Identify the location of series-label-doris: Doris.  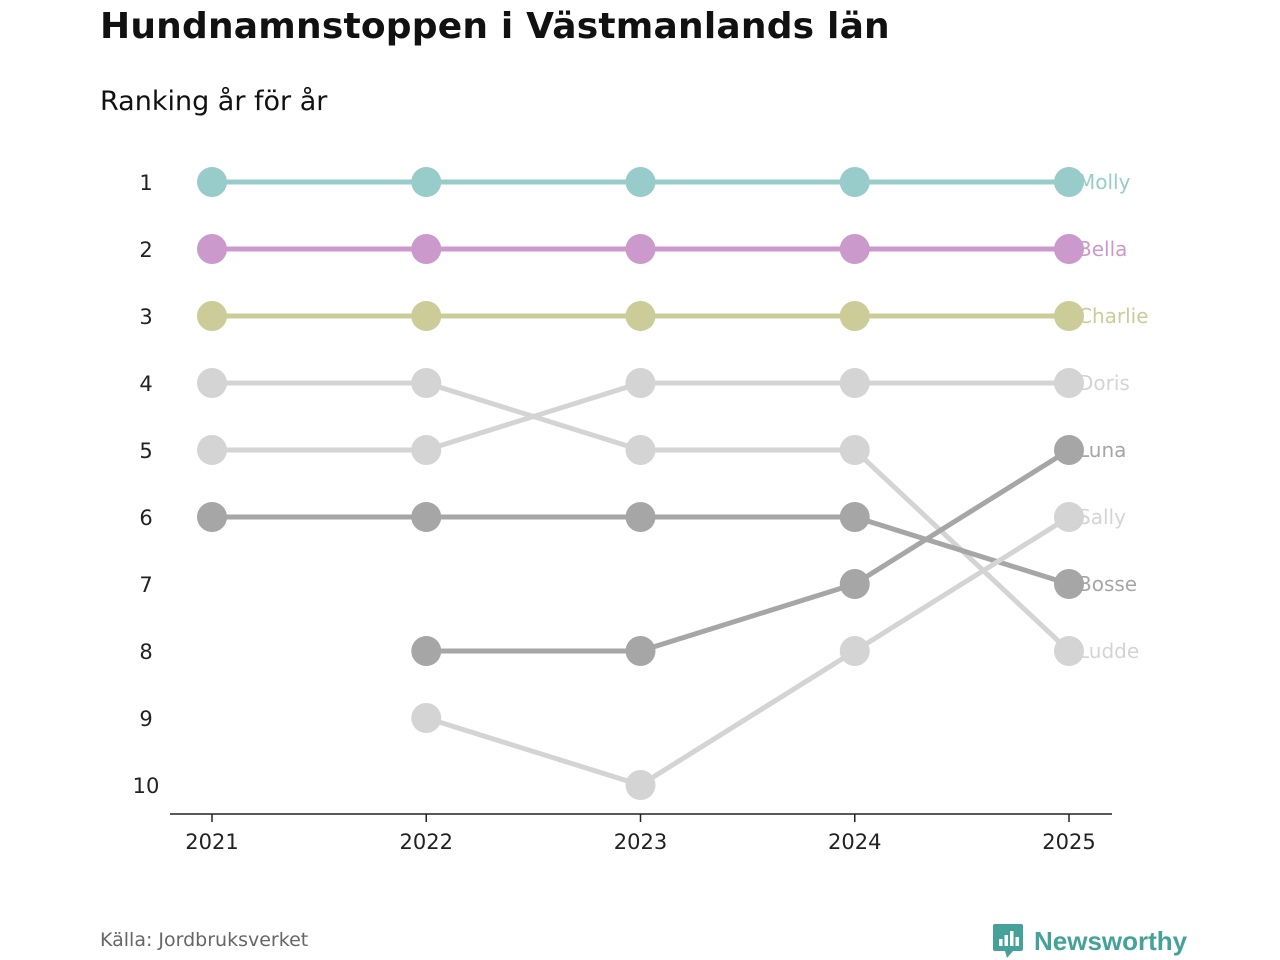
(1104, 383).